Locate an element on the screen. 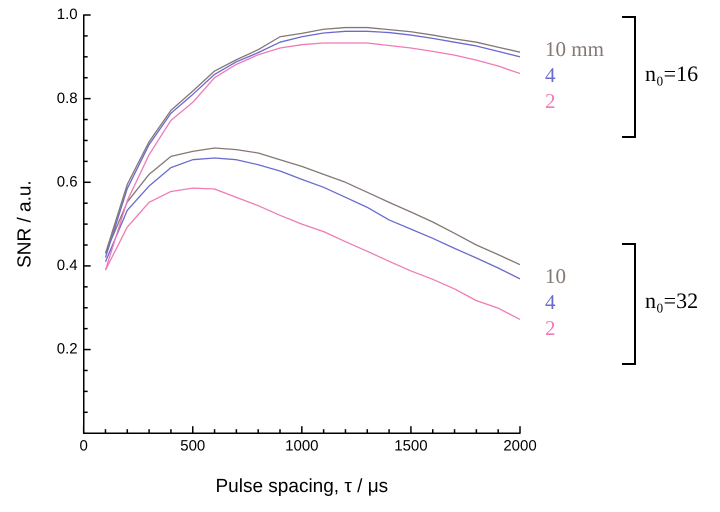  y-tick-label: 0.8 is located at coordinates (67, 98).